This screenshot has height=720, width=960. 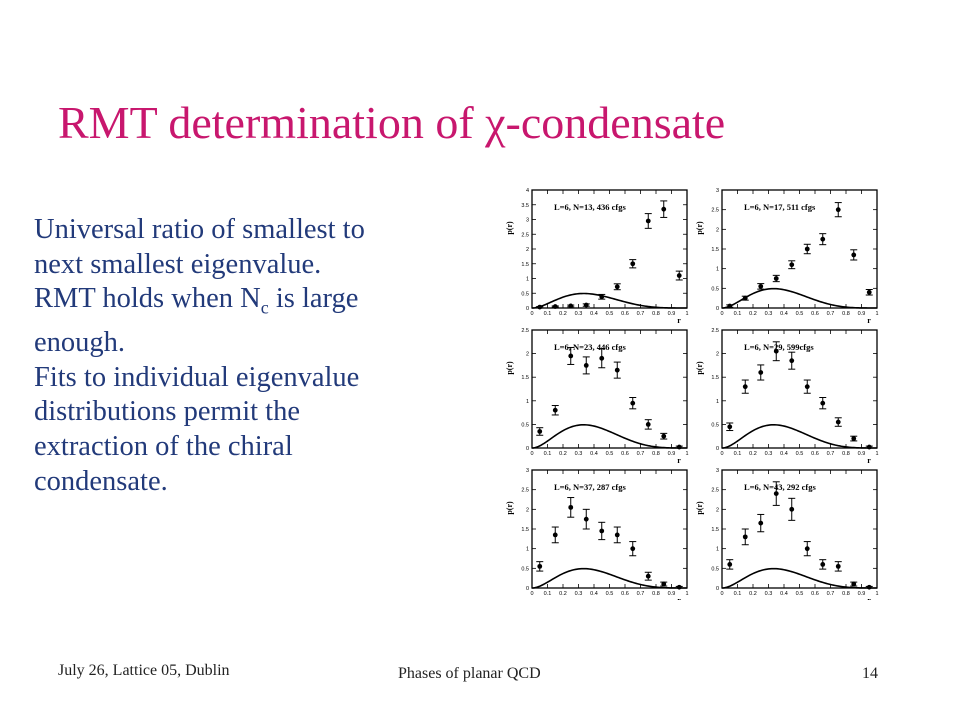 I want to click on x-tick-label: 0.7, so click(x=641, y=314).